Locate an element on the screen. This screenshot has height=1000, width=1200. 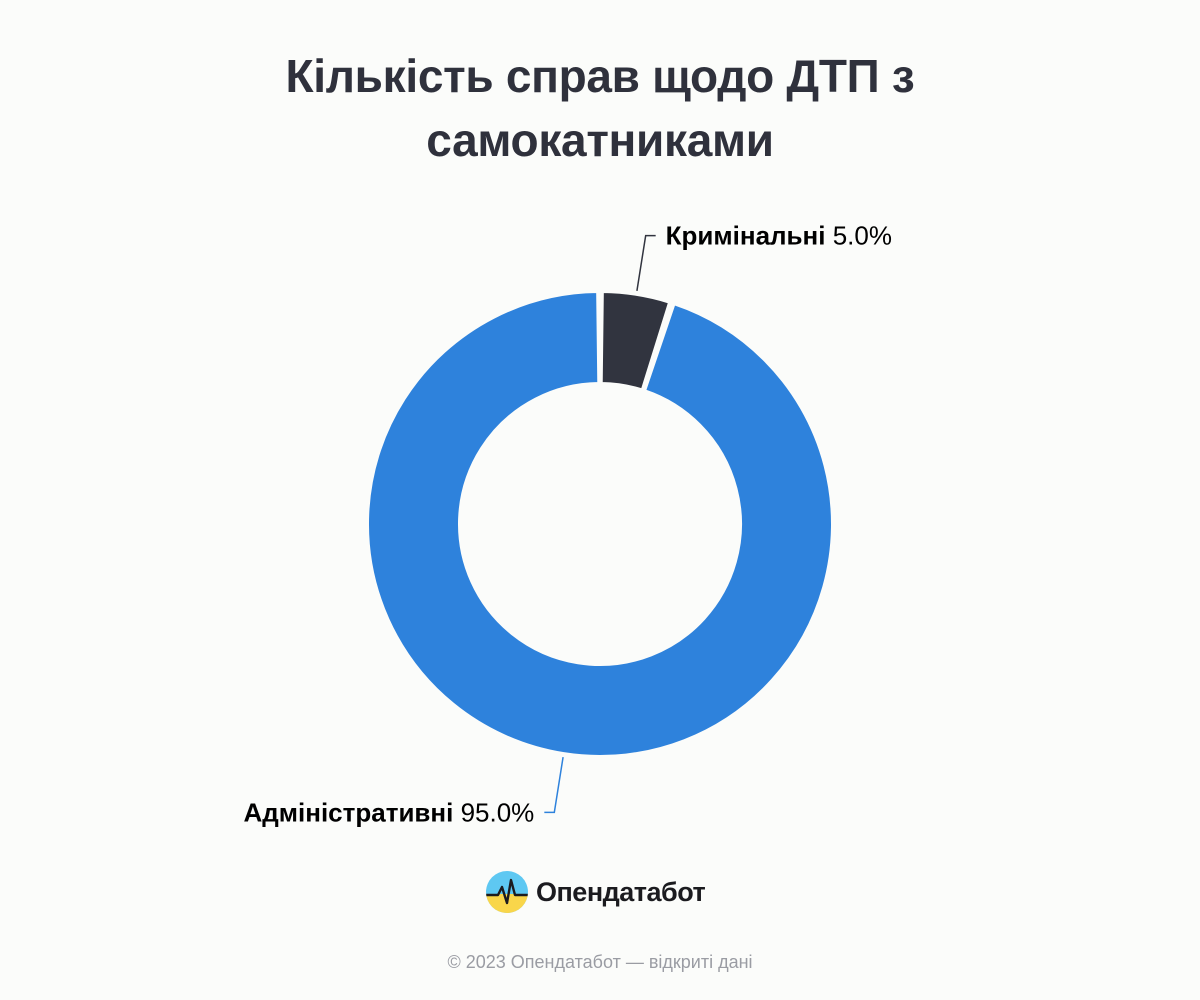
slice-label-1: Адміністративні 95.0% is located at coordinates (389, 812).